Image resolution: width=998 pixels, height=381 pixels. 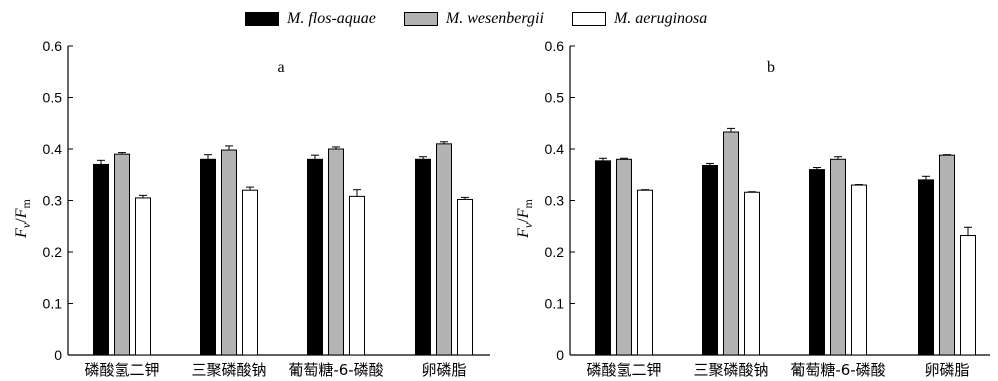 What do you see at coordinates (771, 67) in the screenshot?
I see `panel-letter: b` at bounding box center [771, 67].